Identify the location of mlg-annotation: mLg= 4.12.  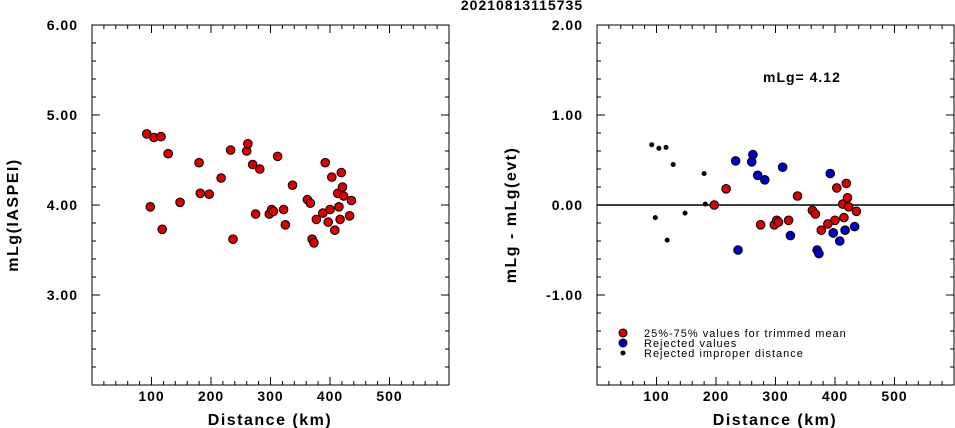
(802, 77).